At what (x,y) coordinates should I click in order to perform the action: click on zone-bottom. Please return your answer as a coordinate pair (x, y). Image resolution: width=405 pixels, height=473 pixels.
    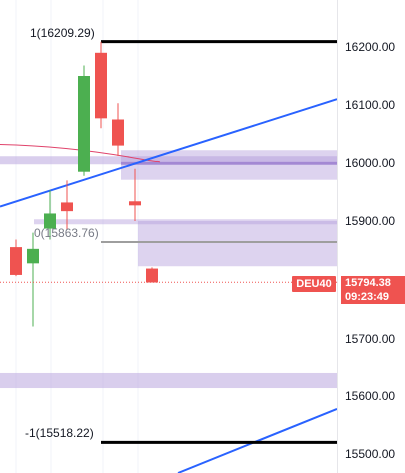
    Looking at the image, I should click on (168, 380).